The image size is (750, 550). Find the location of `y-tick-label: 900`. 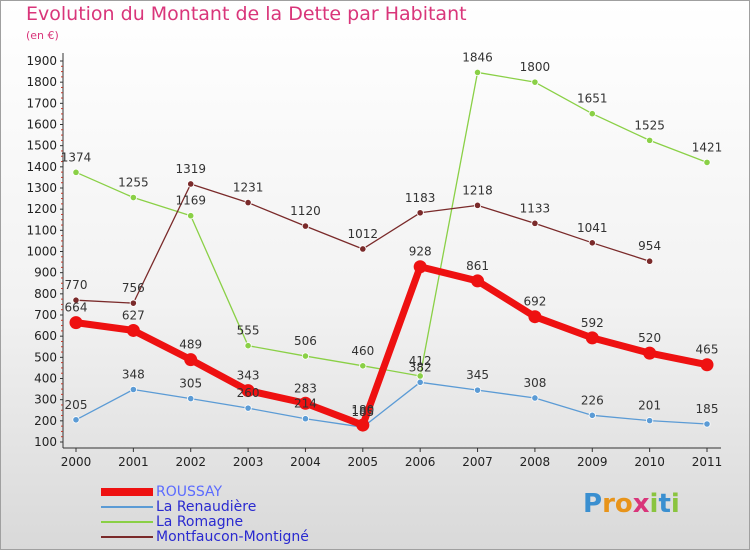

y-tick-label: 900 is located at coordinates (45, 273).